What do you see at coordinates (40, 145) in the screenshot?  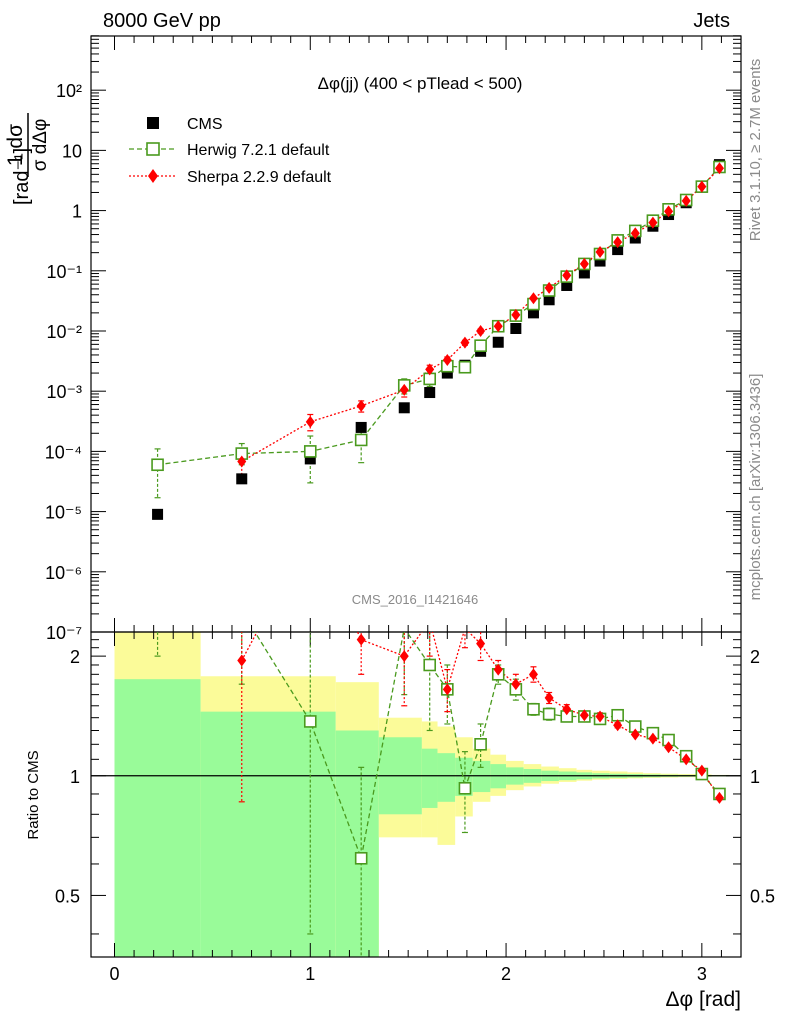 I see `main-ylabel-denominator: σ dΔφ` at bounding box center [40, 145].